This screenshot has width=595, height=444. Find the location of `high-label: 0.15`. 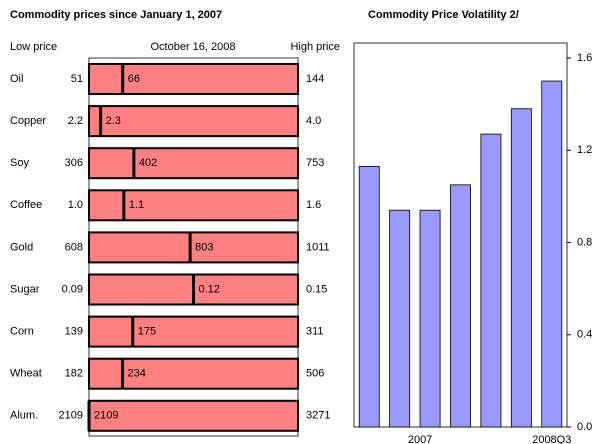

high-label: 0.15 is located at coordinates (316, 289).